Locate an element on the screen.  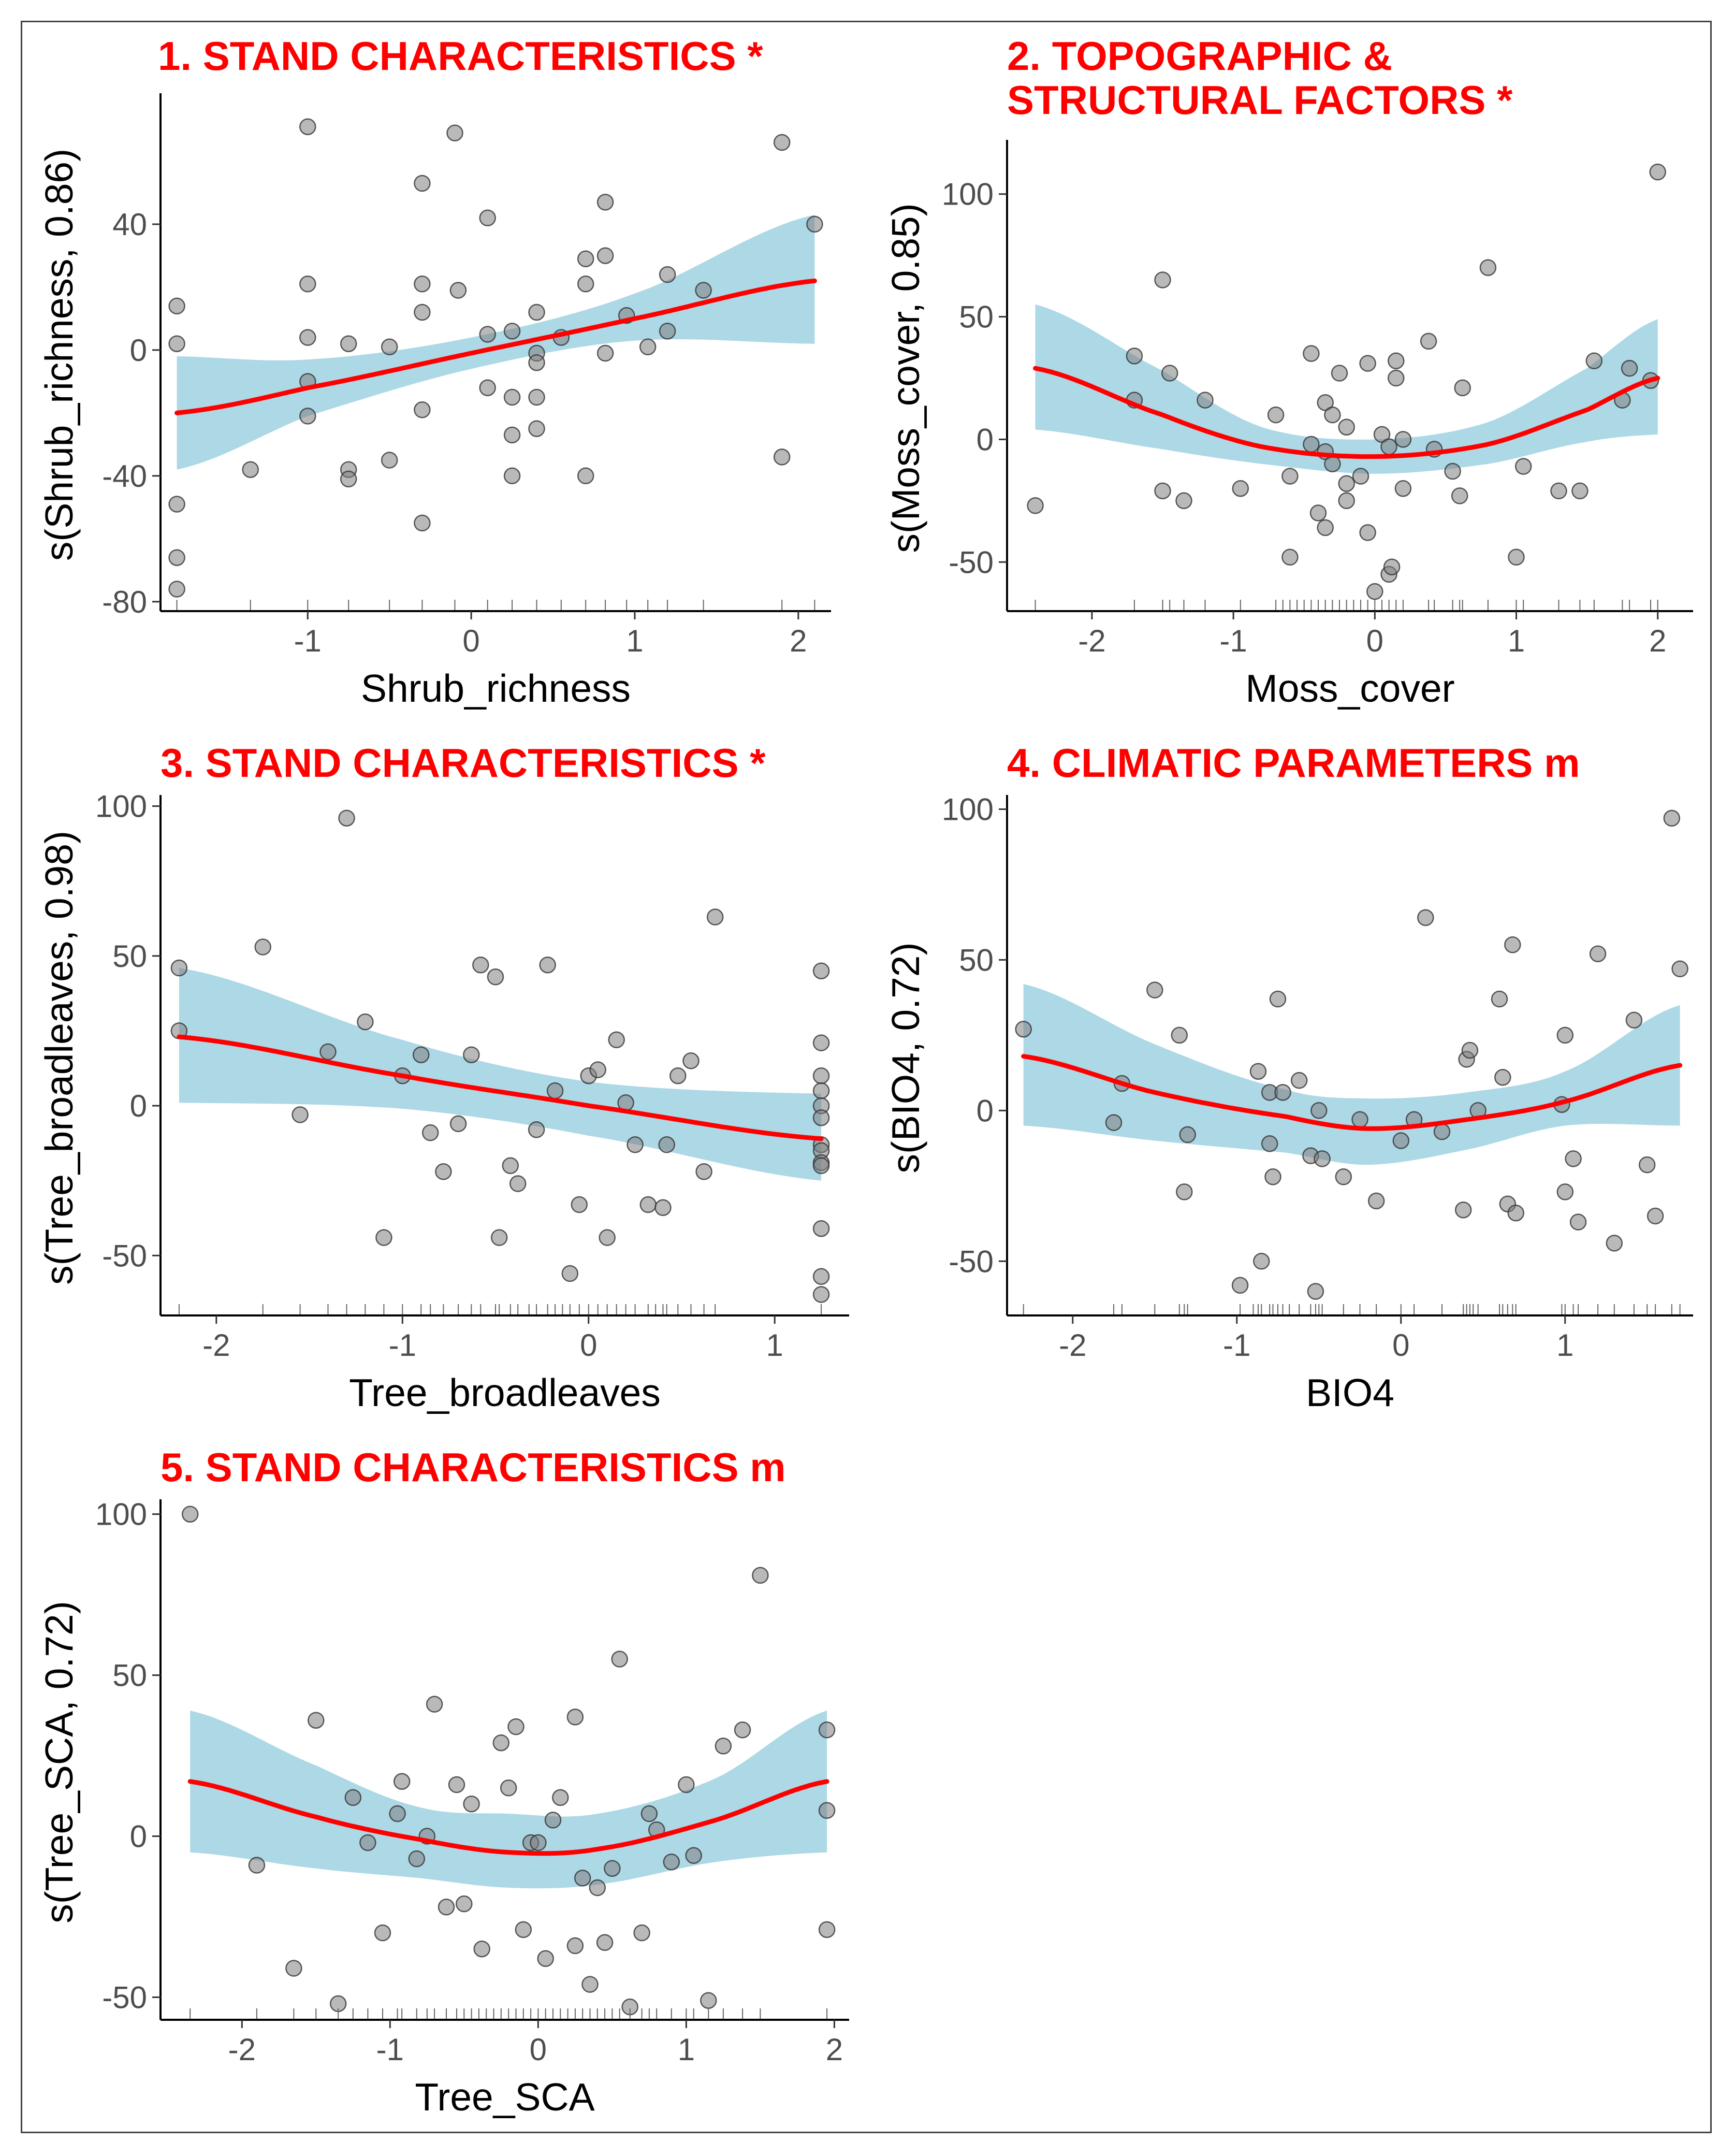
y-tick-label: 100 is located at coordinates (968, 194).